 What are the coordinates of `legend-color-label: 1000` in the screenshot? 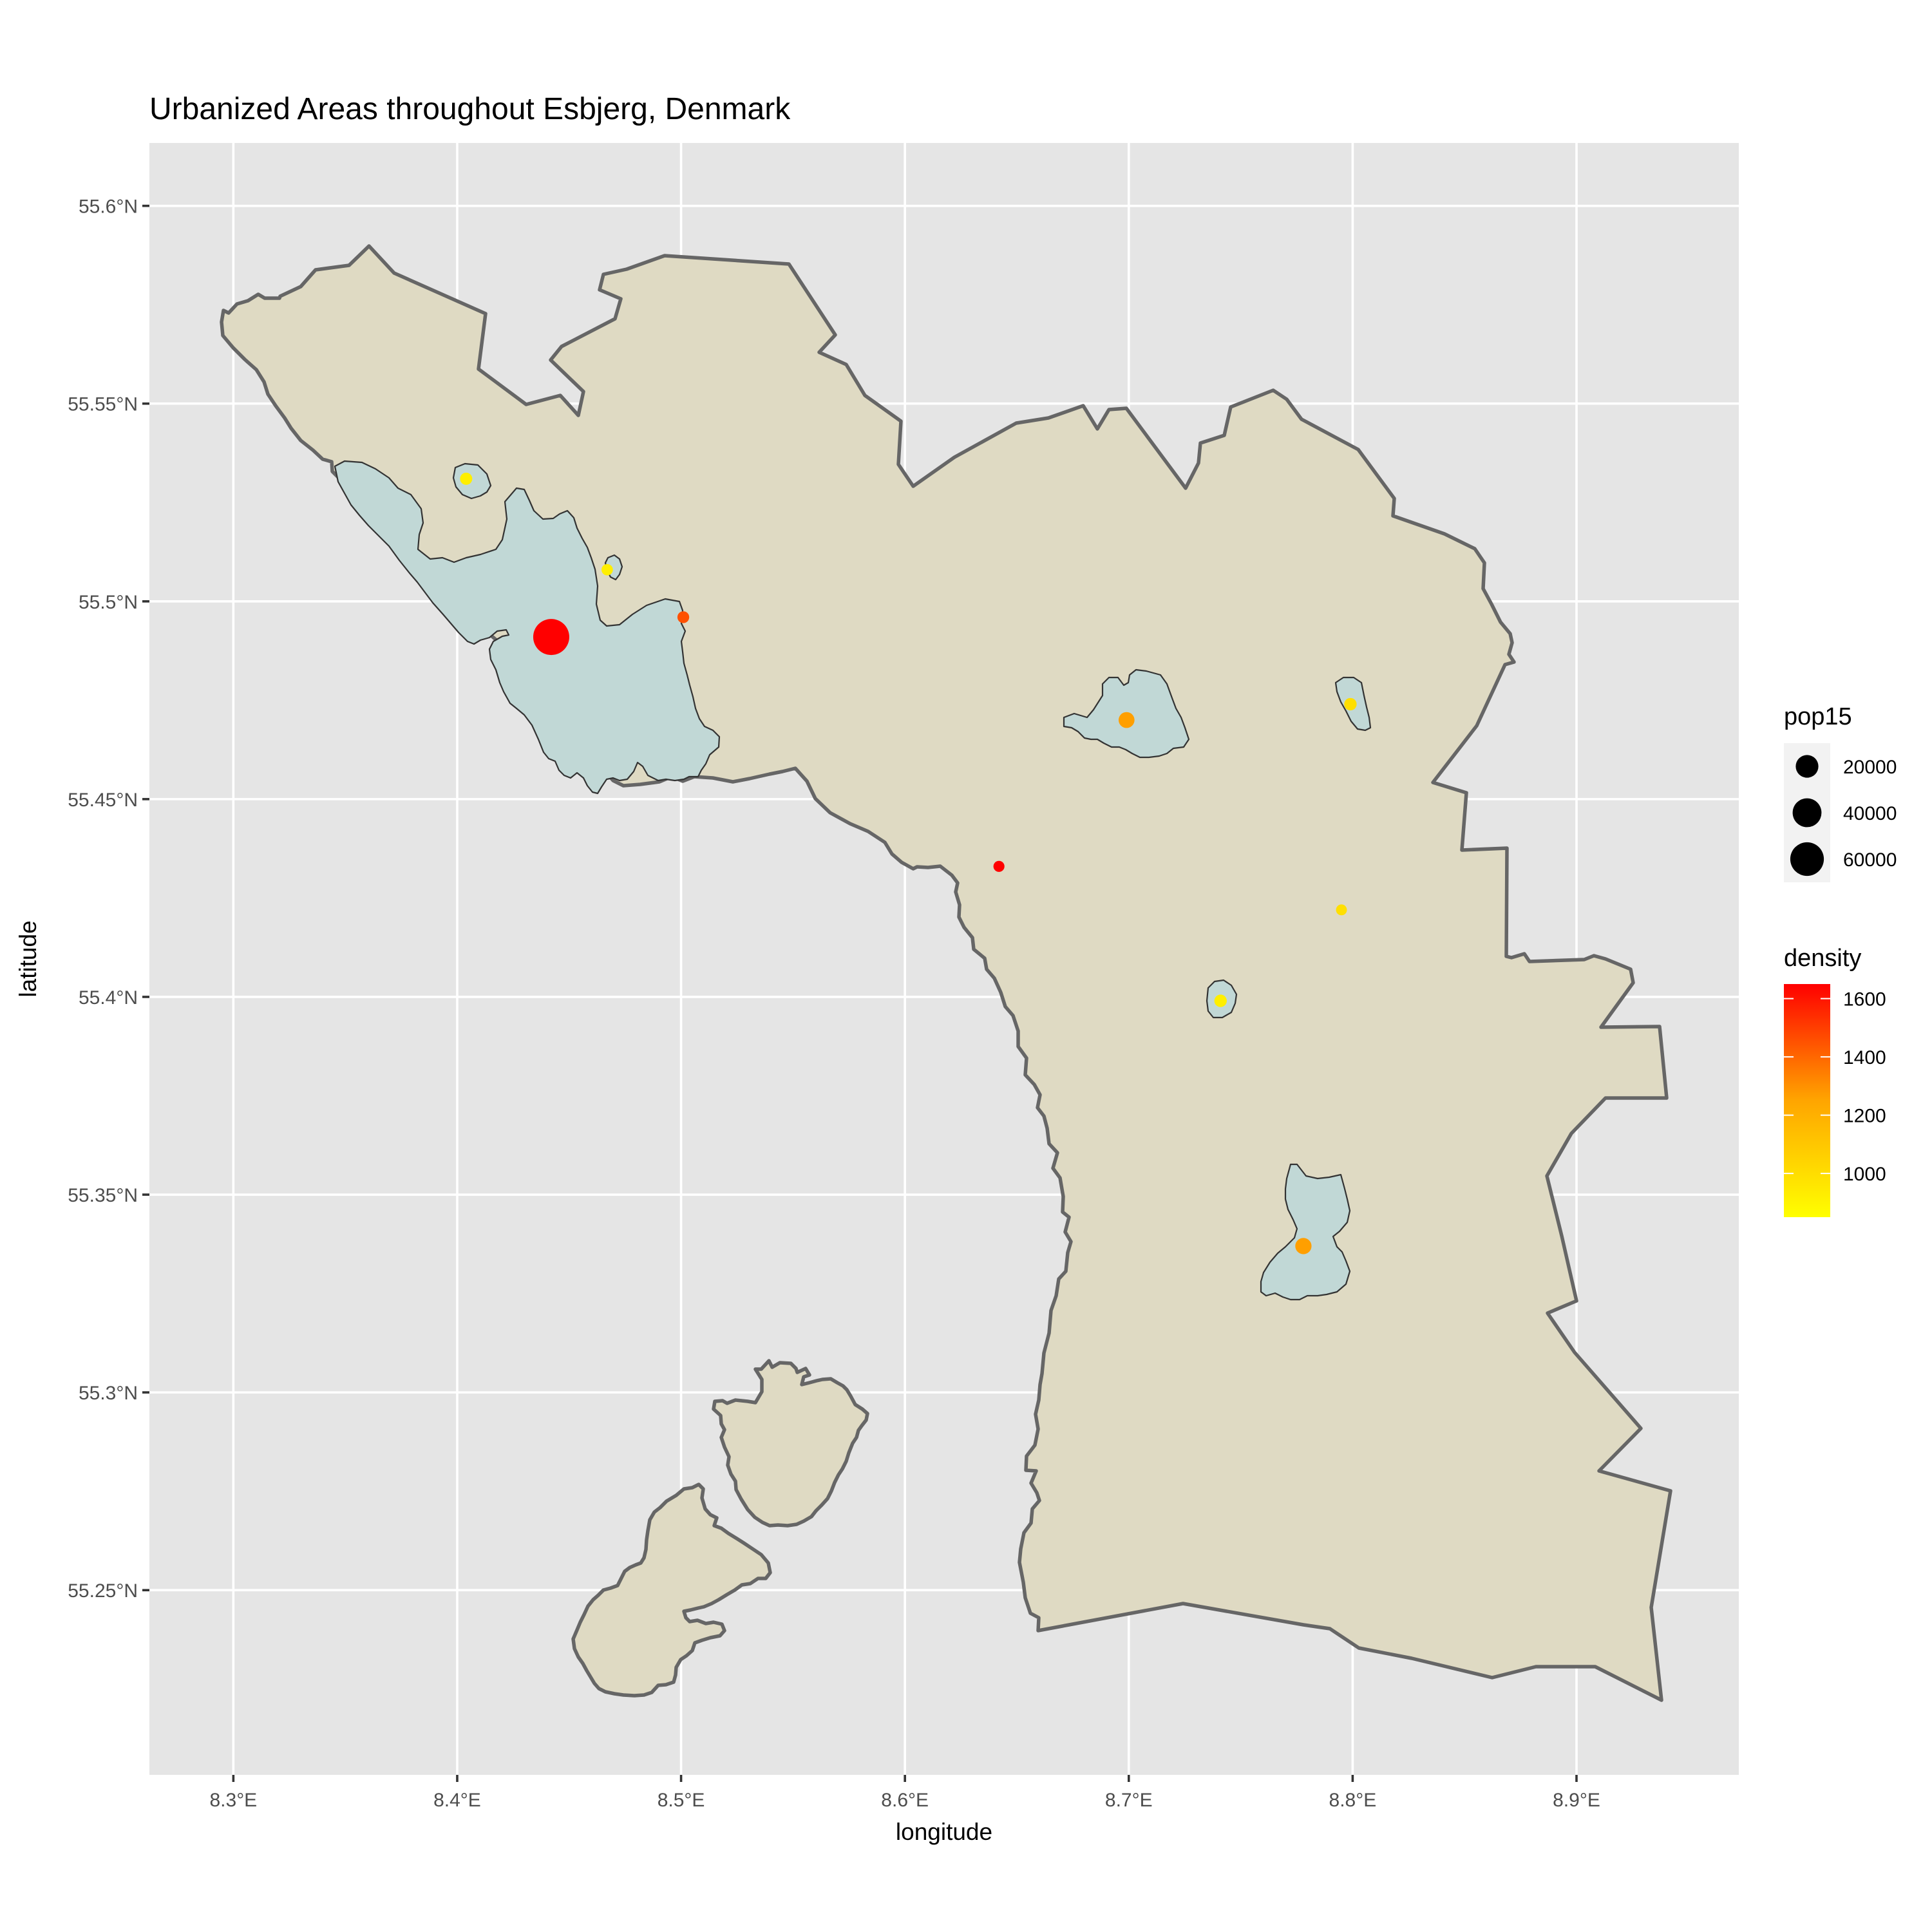 It's located at (1865, 1174).